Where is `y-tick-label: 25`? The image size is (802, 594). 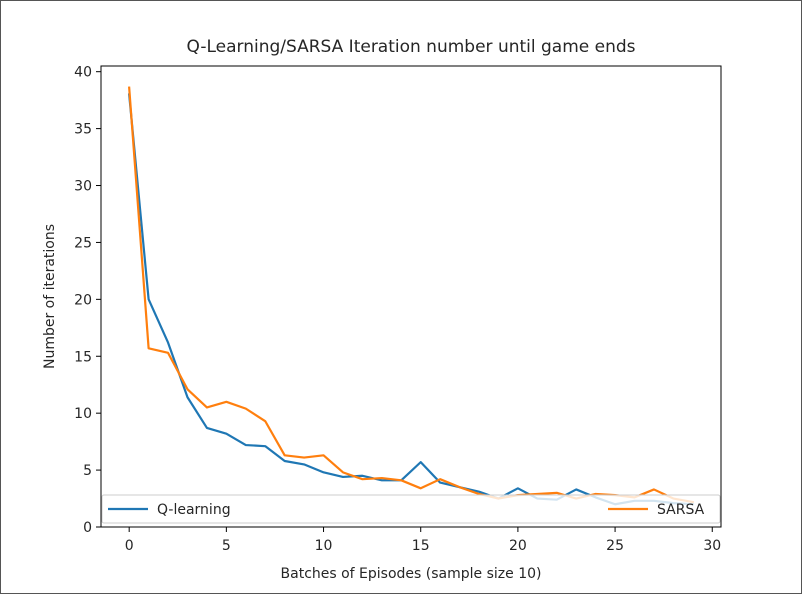 y-tick-label: 25 is located at coordinates (83, 243).